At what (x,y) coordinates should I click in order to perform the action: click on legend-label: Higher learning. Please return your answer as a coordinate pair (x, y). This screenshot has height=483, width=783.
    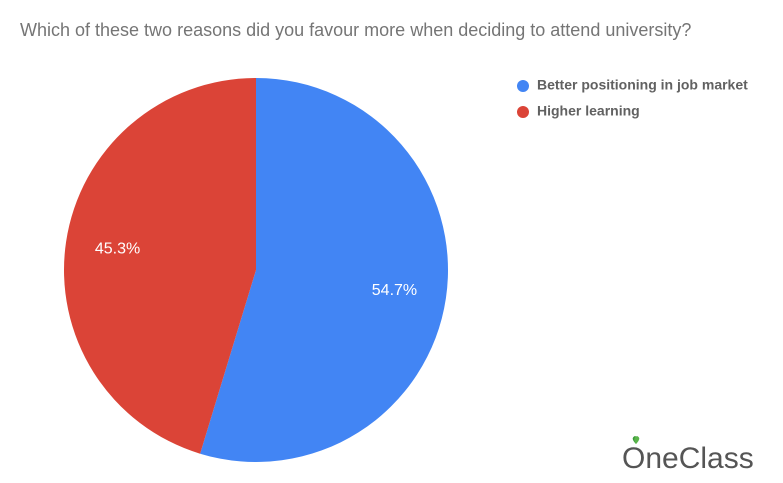
    Looking at the image, I should click on (588, 111).